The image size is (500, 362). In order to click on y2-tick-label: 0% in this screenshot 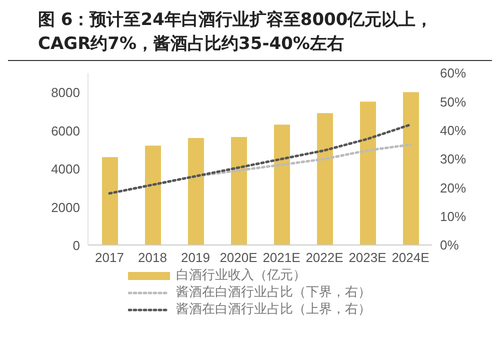, I will do `click(450, 245)`.